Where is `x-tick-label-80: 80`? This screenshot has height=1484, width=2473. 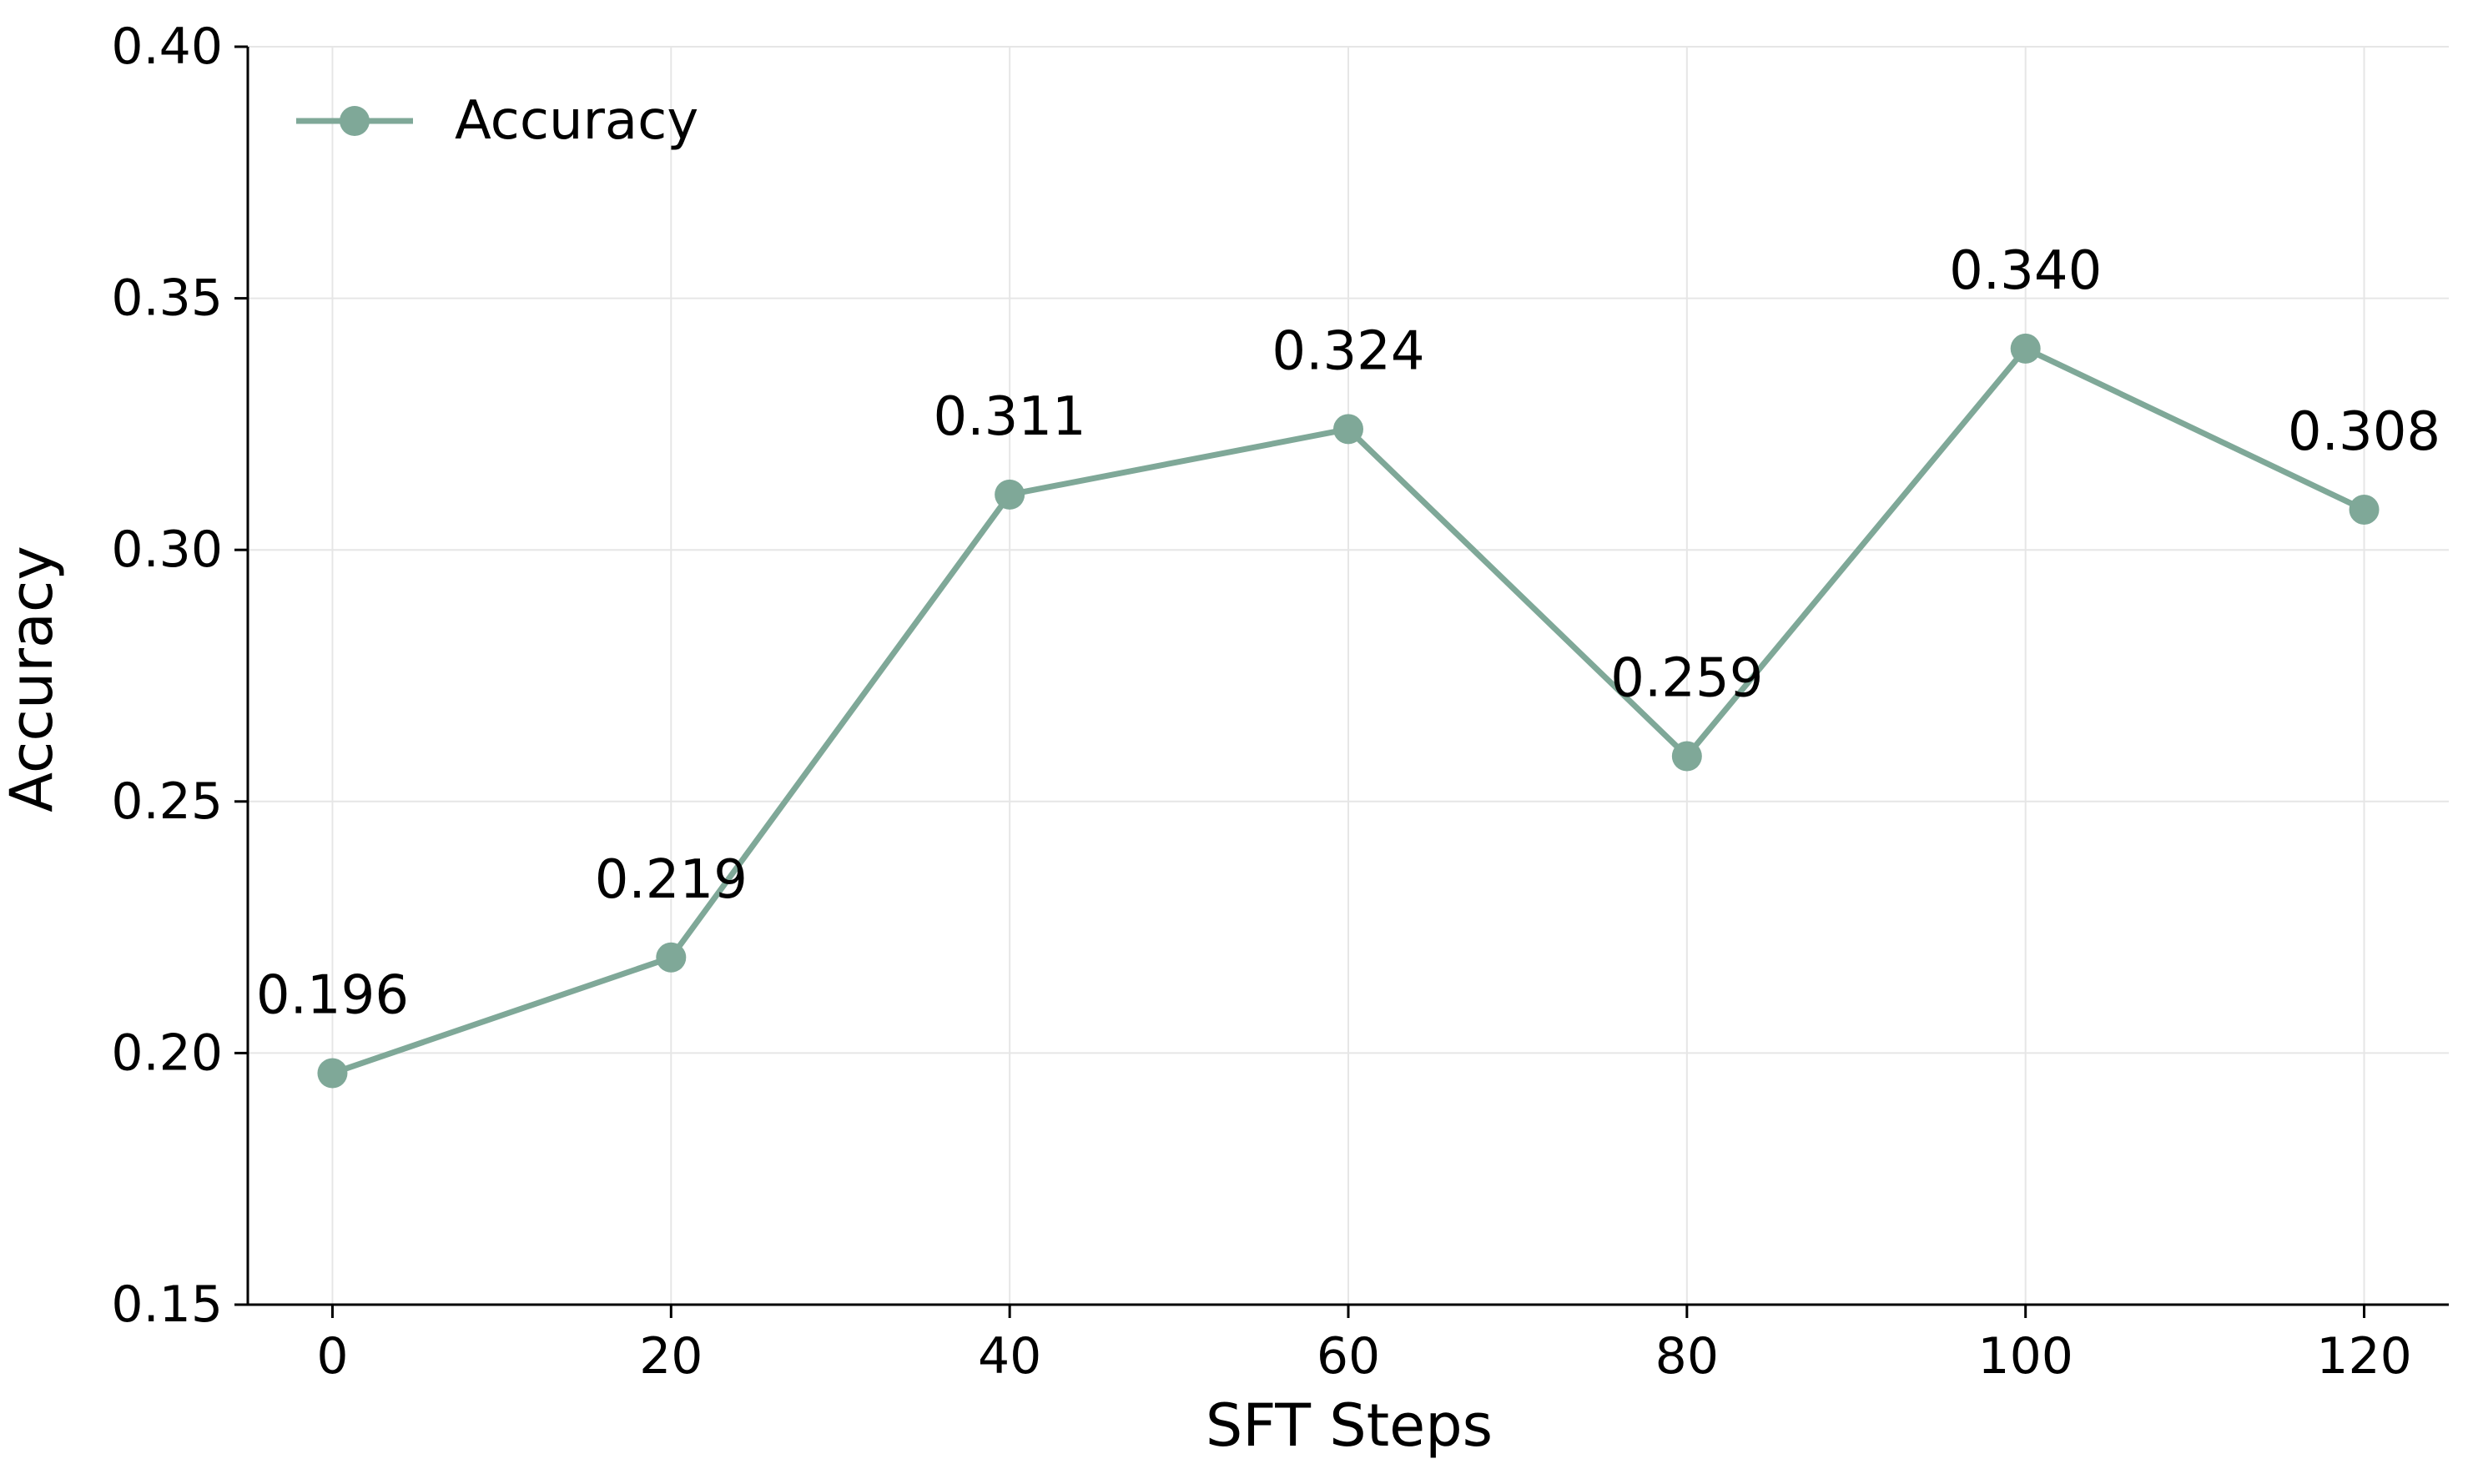 x-tick-label-80: 80 is located at coordinates (1687, 1357).